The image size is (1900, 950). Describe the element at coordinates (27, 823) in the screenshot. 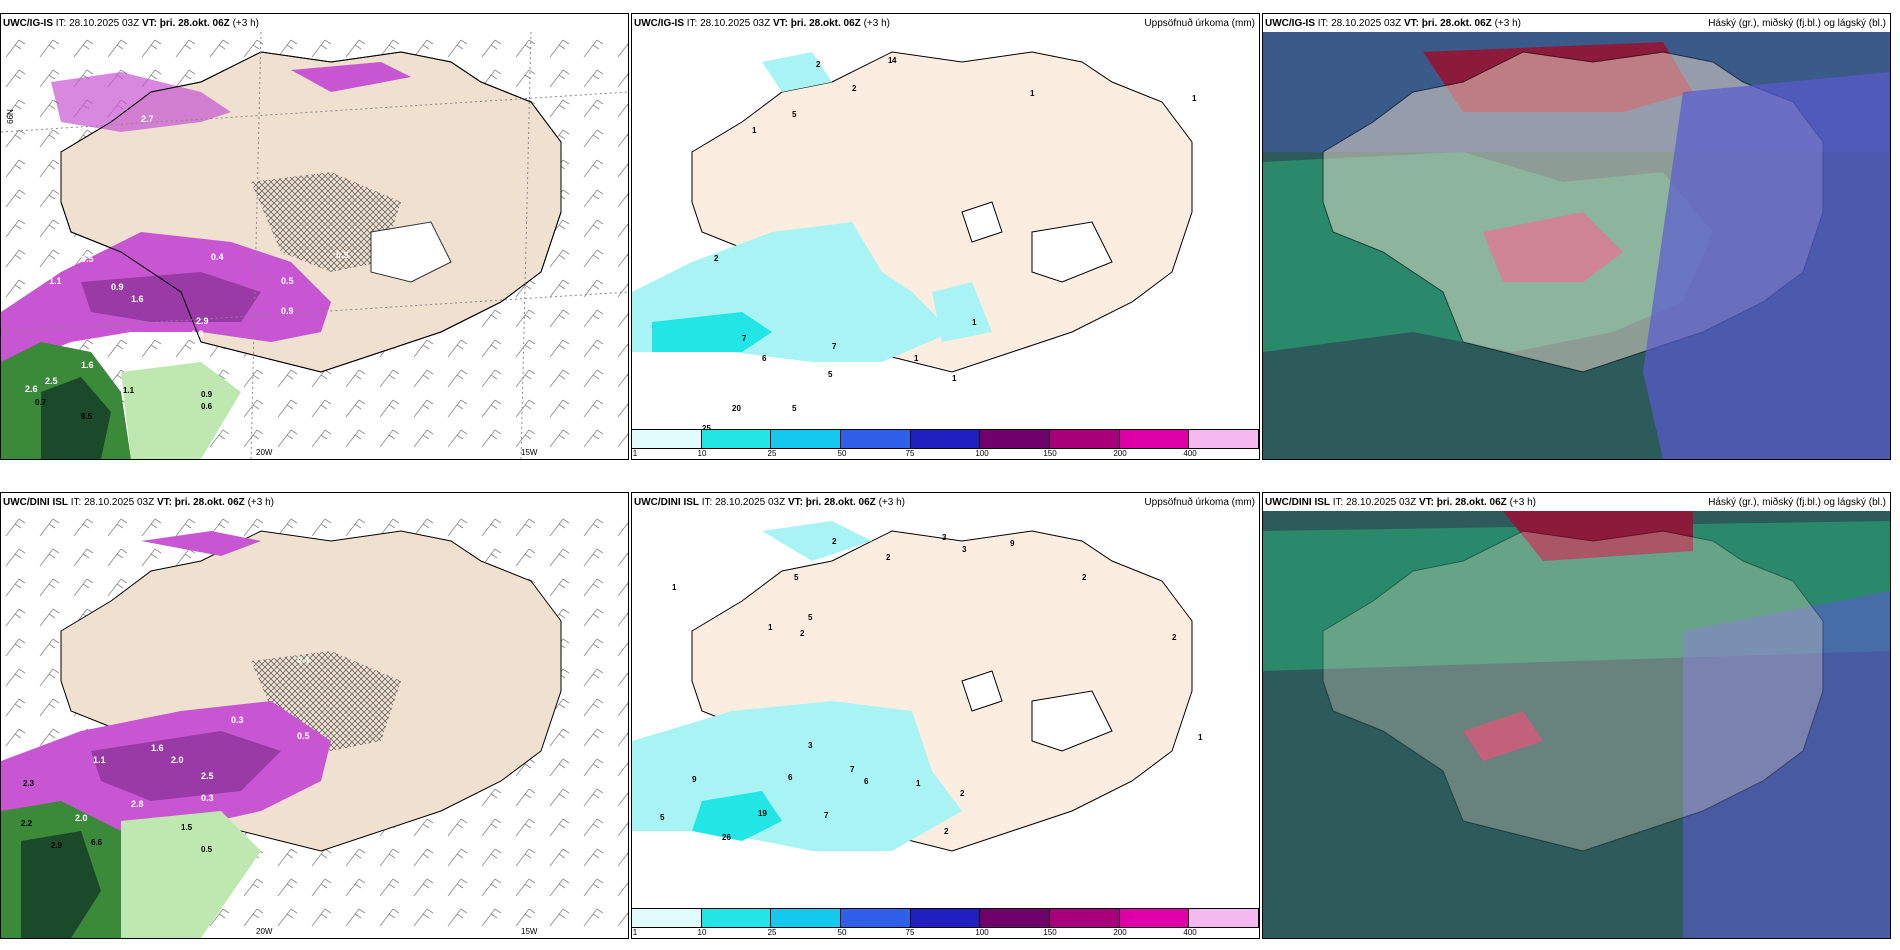

I see `sleet-value: 2.2` at that location.